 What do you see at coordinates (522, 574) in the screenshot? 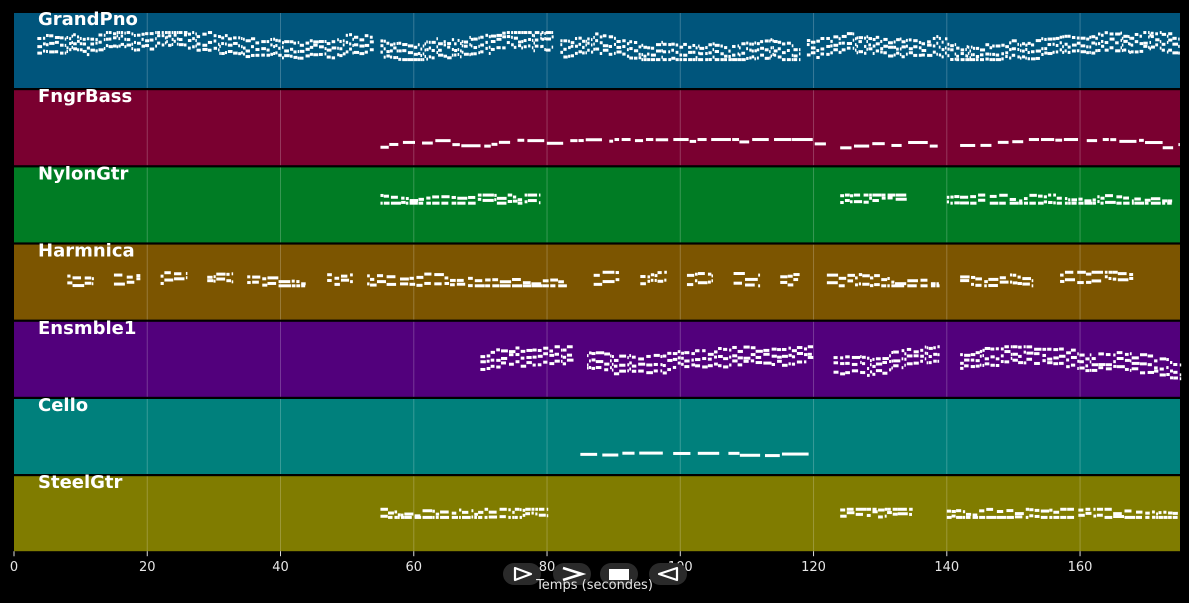
I see `play-button` at bounding box center [522, 574].